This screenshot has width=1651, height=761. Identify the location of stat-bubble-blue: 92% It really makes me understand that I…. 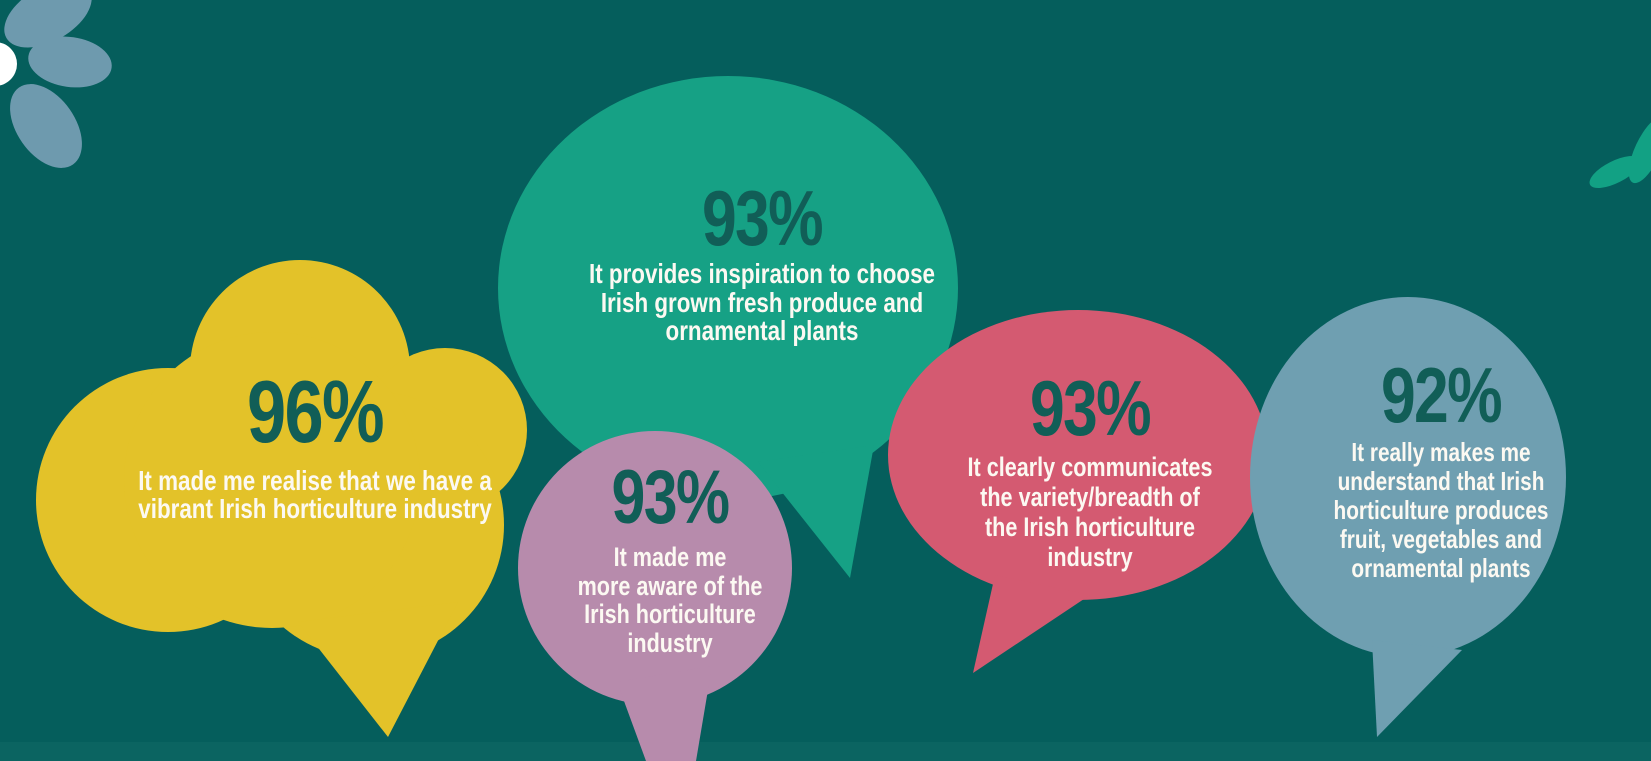
(1441, 469).